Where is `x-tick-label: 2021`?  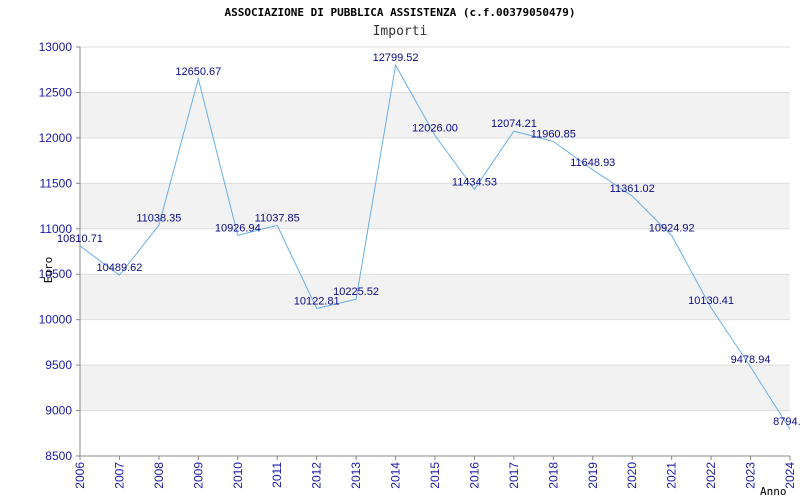 x-tick-label: 2021 is located at coordinates (672, 475).